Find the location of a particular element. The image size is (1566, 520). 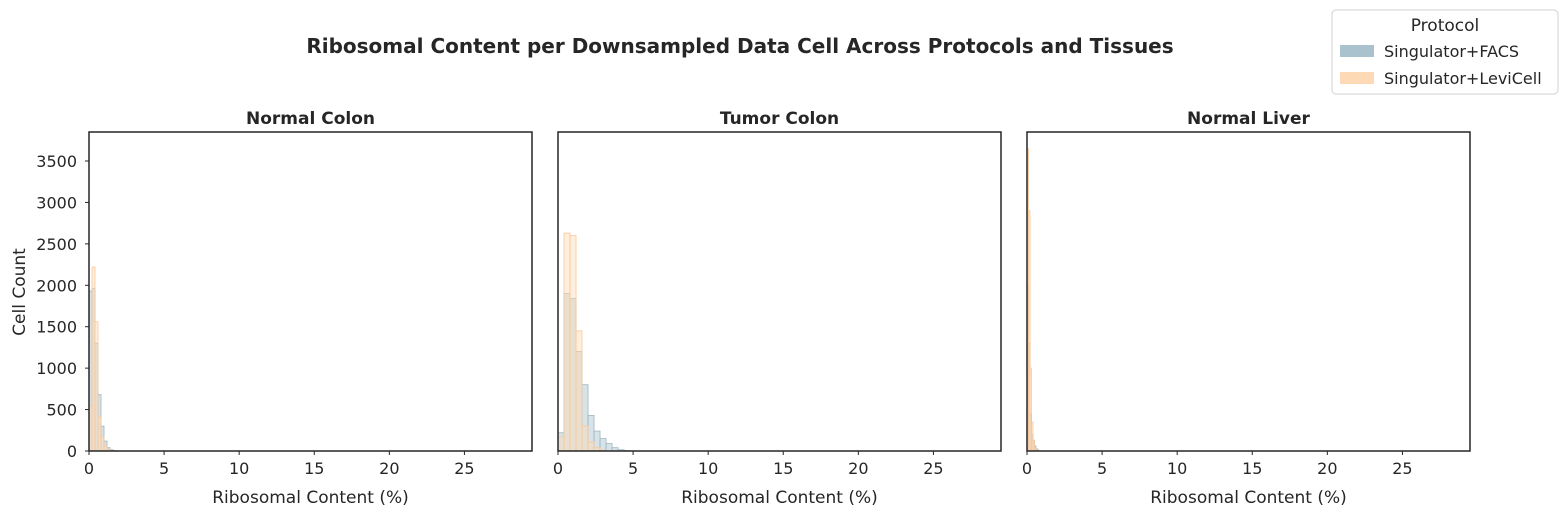

y-tick-label: 3500 is located at coordinates (56, 161).